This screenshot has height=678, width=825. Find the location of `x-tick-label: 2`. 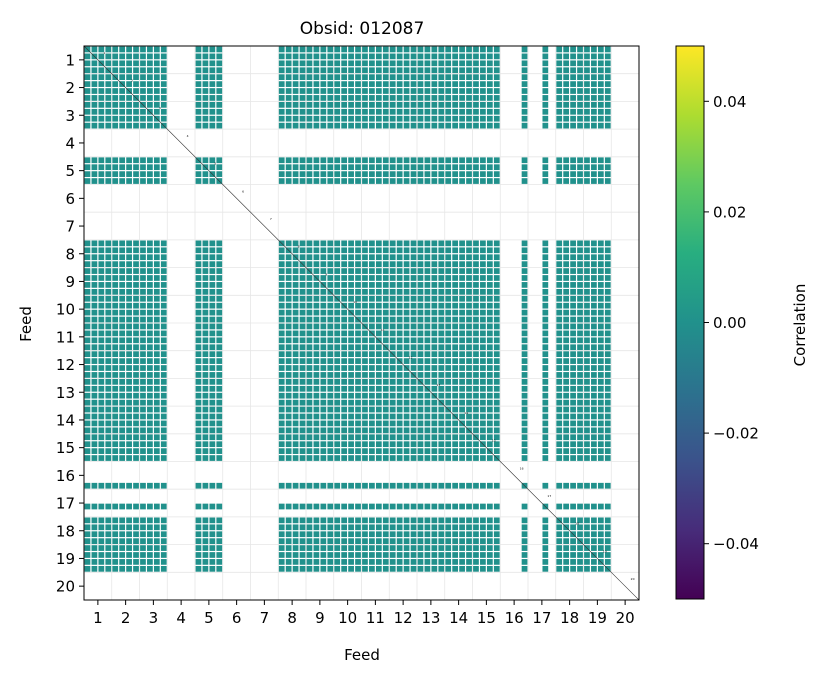

x-tick-label: 2 is located at coordinates (126, 618).